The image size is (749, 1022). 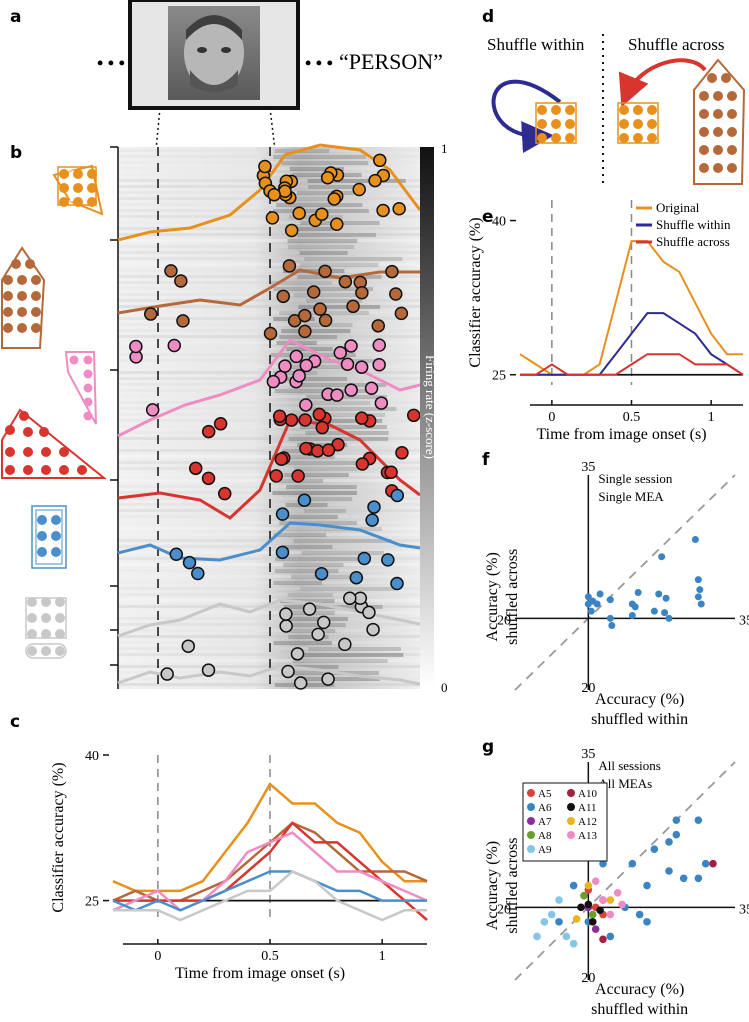 What do you see at coordinates (504, 620) in the screenshot?
I see `x-tick-label: 20` at bounding box center [504, 620].